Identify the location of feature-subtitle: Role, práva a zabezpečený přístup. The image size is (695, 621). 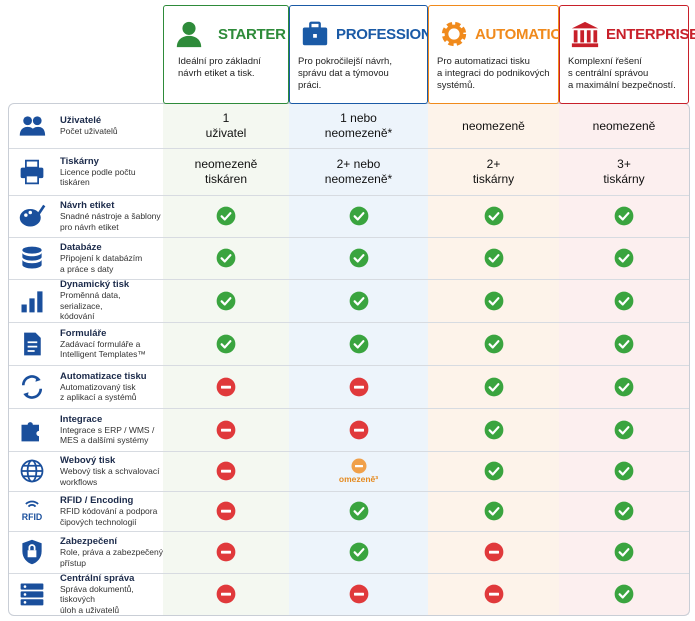
(112, 557).